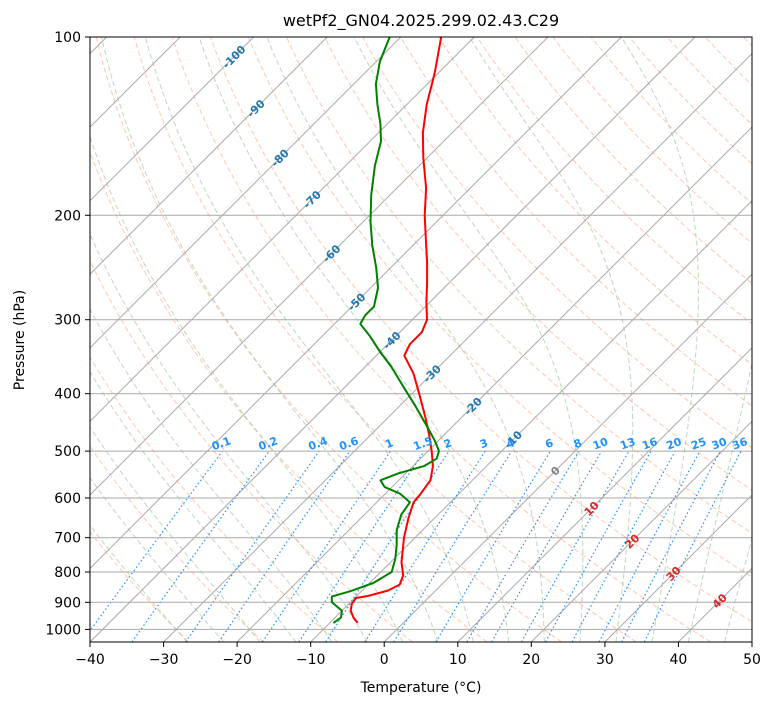 This screenshot has height=708, width=775. I want to click on x-tick-label: −40, so click(90, 660).